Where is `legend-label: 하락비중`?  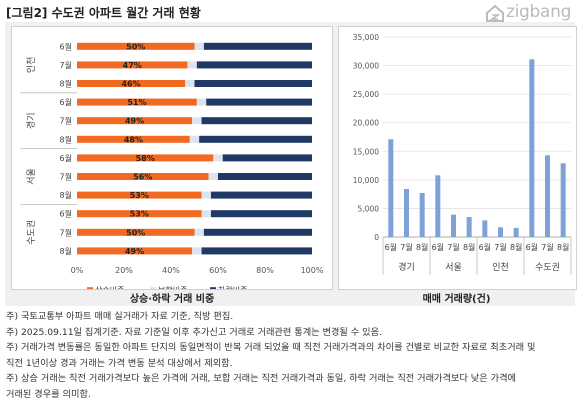 legend-label: 하락비중 is located at coordinates (232, 287).